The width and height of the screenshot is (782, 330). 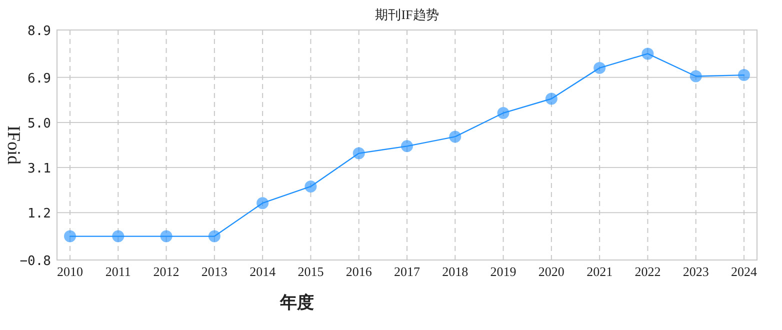 What do you see at coordinates (359, 271) in the screenshot?
I see `x-tick-label: 2016` at bounding box center [359, 271].